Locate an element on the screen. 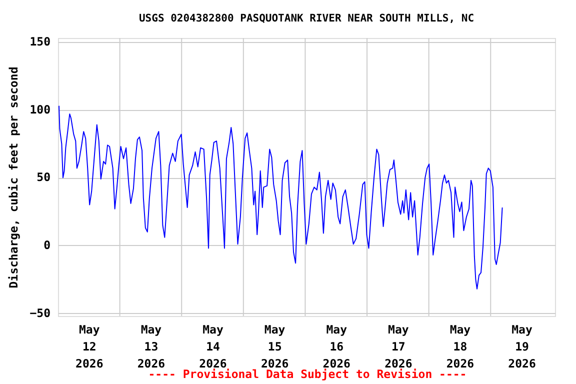  y-tick-label: 0 is located at coordinates (47, 245).